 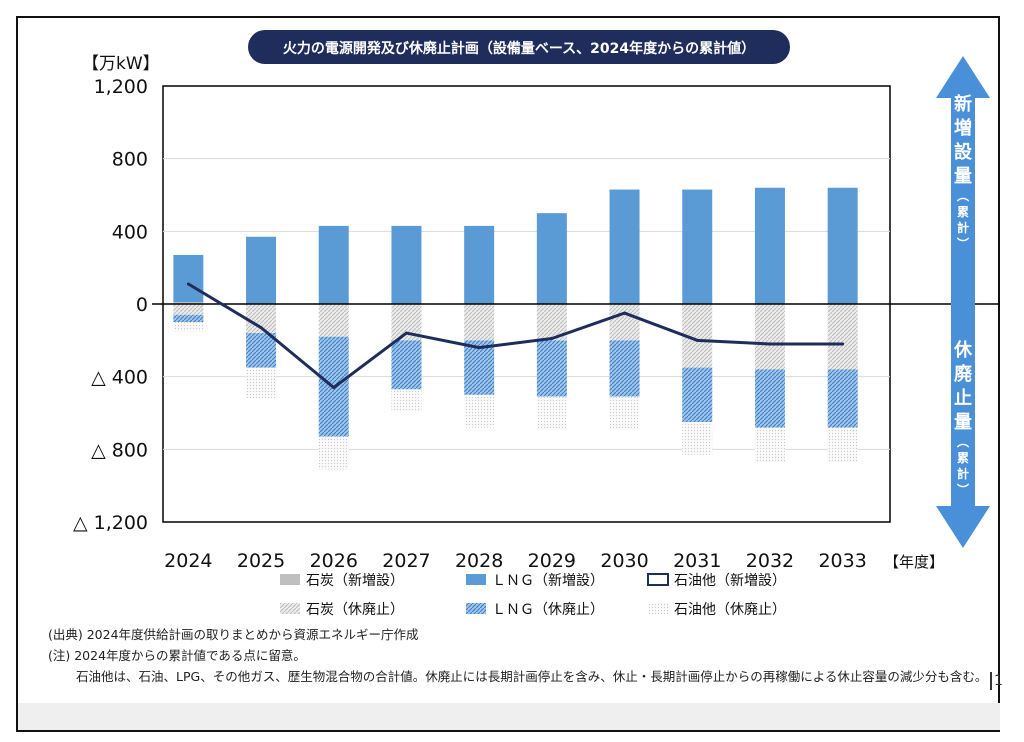 I want to click on x-tick-label: 2025, so click(x=261, y=561).